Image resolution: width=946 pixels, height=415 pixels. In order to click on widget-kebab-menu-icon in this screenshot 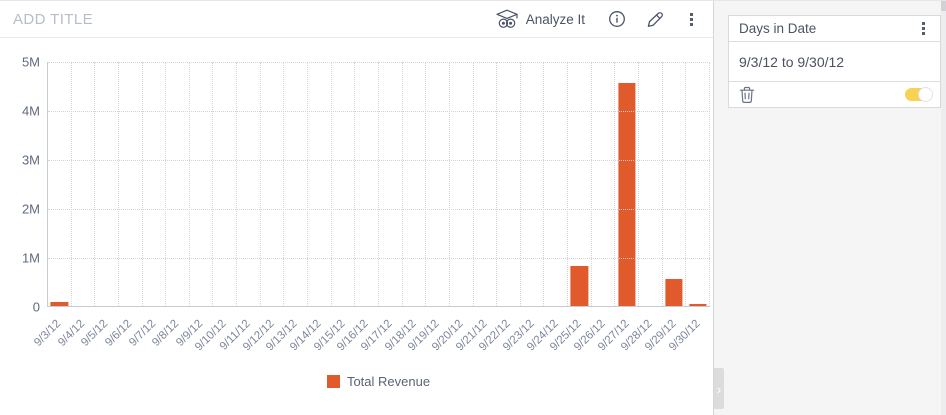, I will do `click(691, 19)`.